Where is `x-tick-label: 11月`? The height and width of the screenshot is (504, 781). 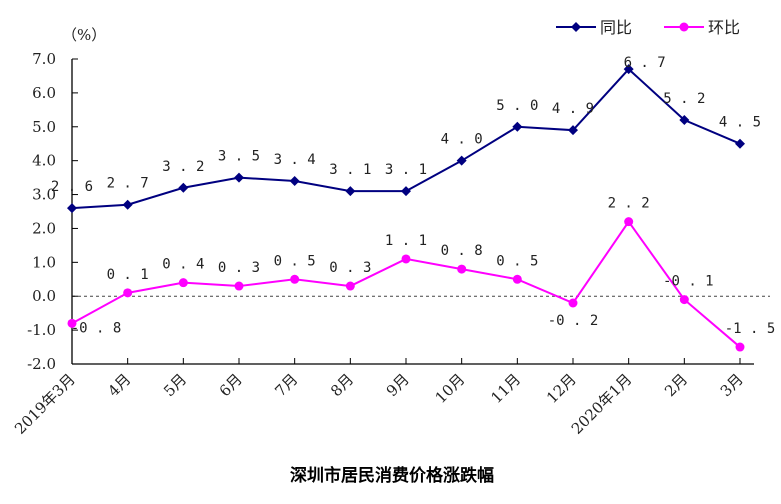 x-tick-label: 11月 is located at coordinates (505, 388).